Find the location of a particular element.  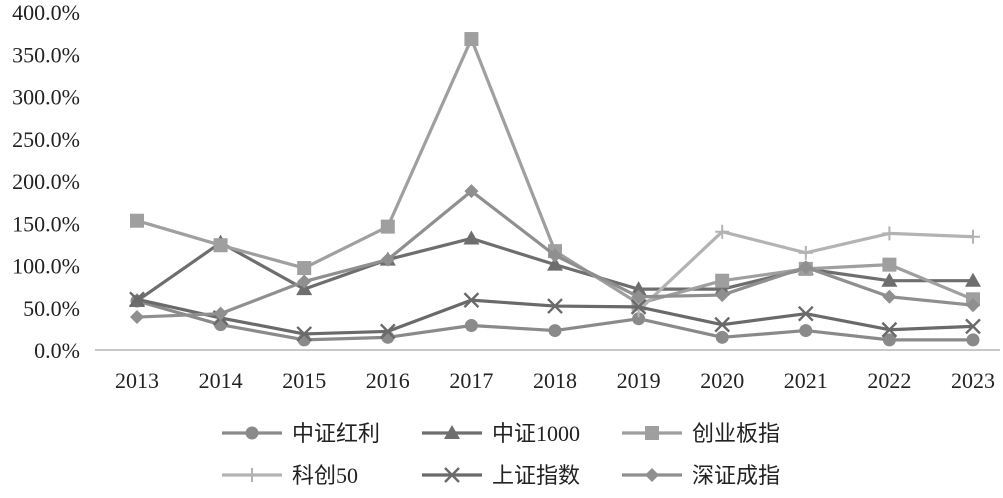

series-x is located at coordinates (555, 316).